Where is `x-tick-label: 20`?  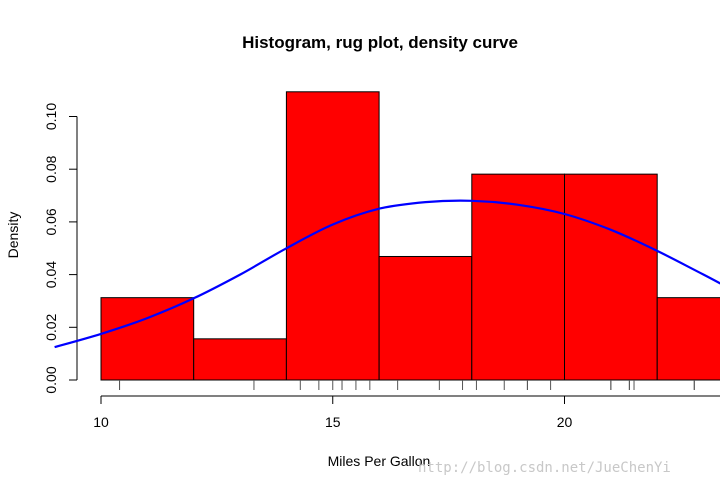
x-tick-label: 20 is located at coordinates (565, 422).